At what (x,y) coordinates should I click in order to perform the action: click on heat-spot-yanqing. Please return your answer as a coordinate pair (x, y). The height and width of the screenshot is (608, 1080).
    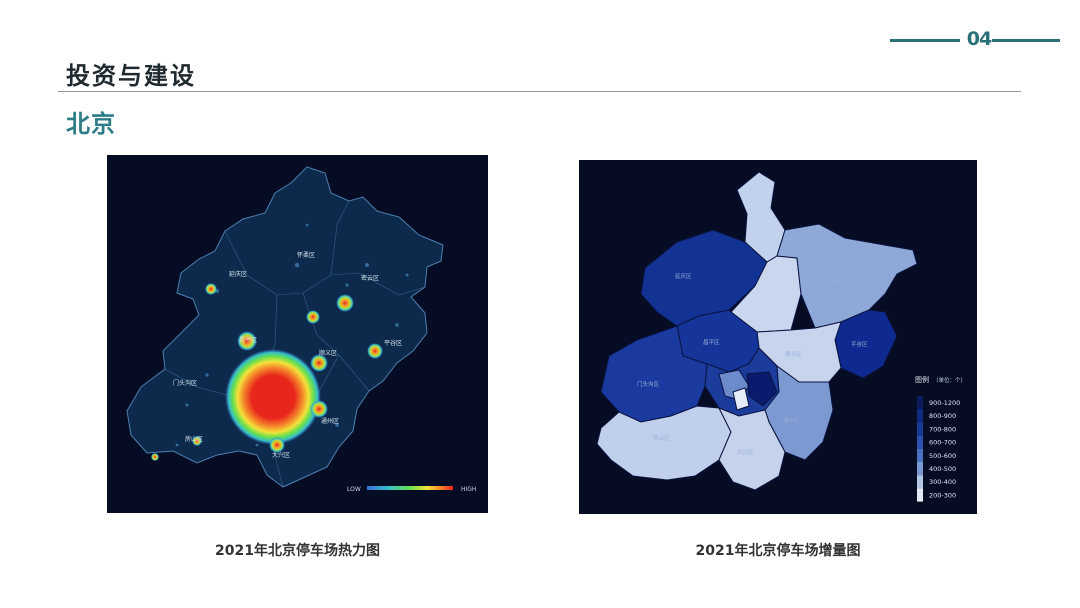
    Looking at the image, I should click on (211, 289).